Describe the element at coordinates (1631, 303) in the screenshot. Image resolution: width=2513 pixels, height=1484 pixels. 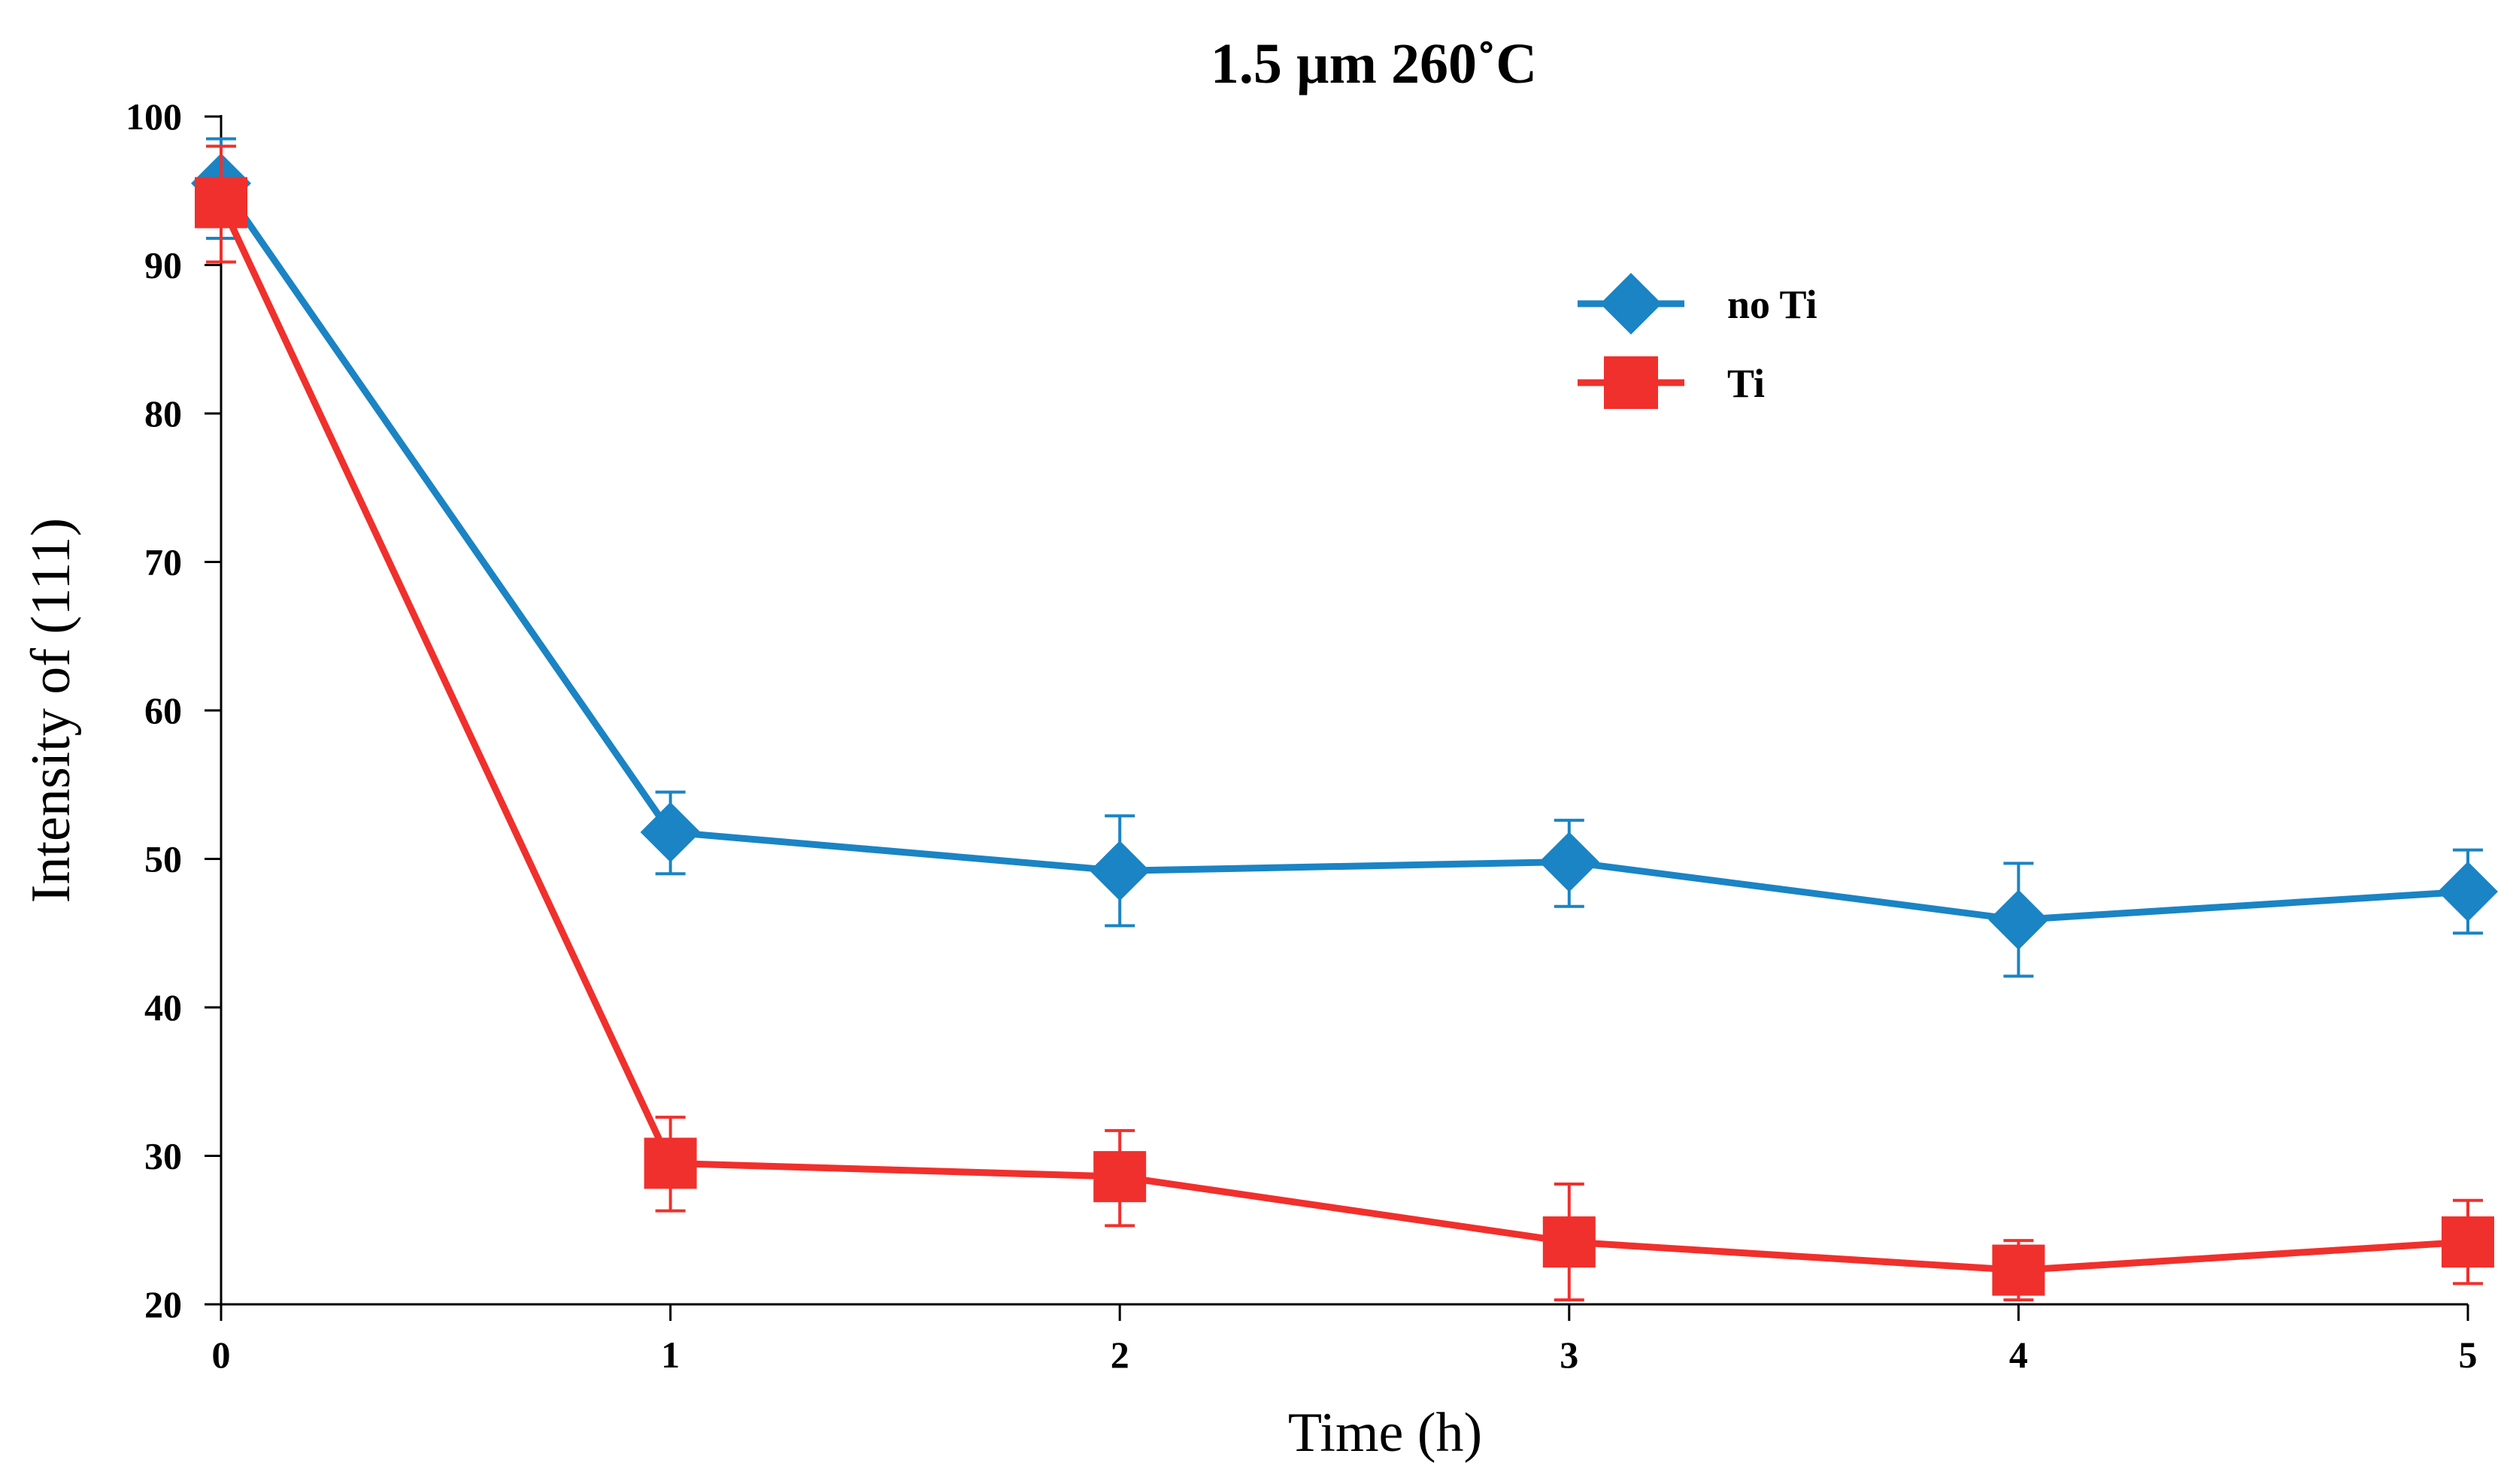
I see `legend-marker-no-ti` at that location.